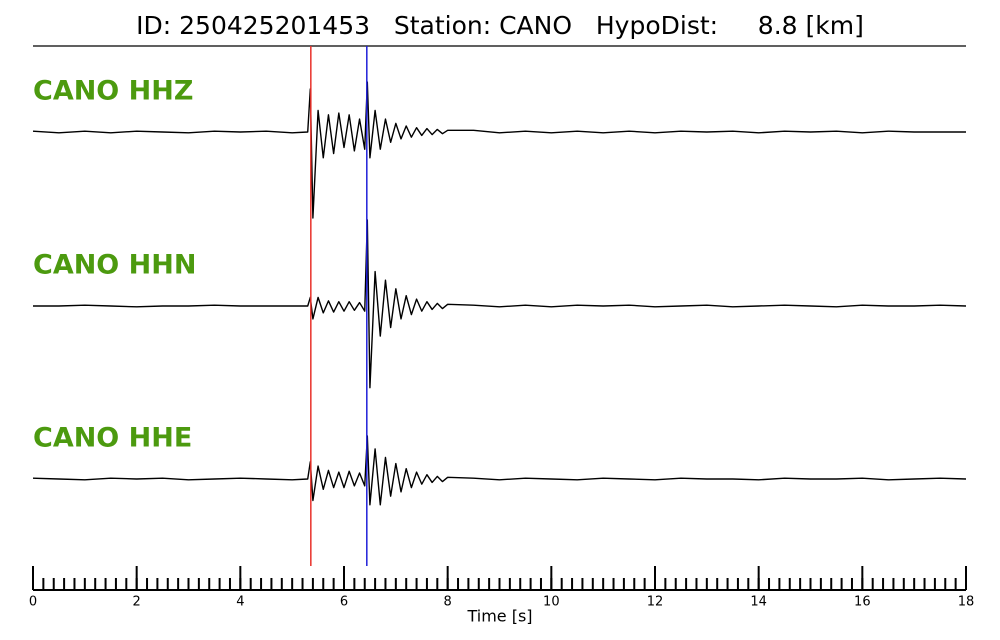  I want to click on x-tick-label: 6, so click(344, 602).